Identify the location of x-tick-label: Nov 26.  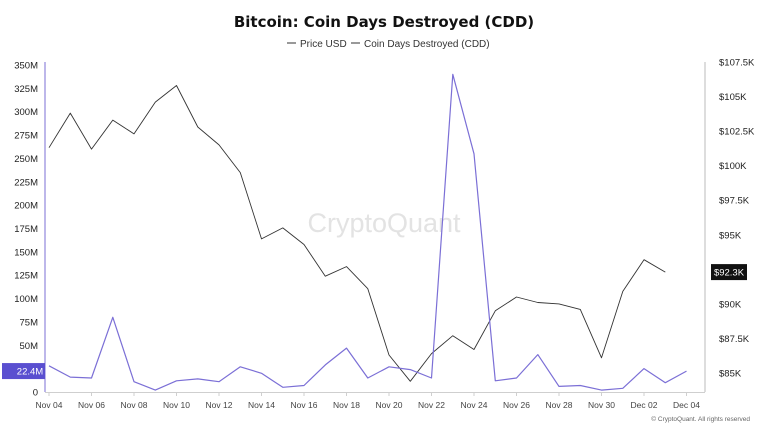
(516, 405).